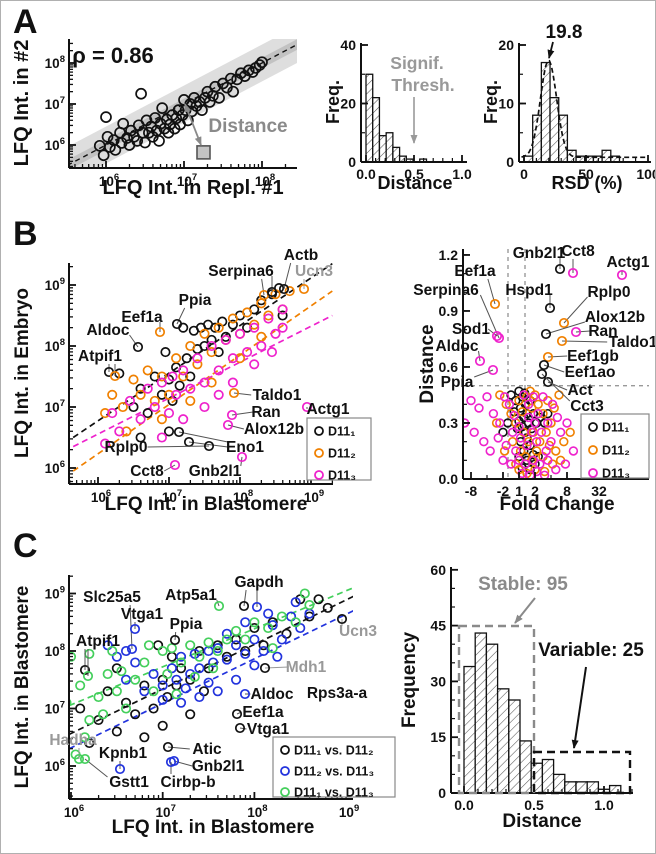 Image resolution: width=656 pixels, height=854 pixels. What do you see at coordinates (25, 234) in the screenshot?
I see `panel-label-b: B` at bounding box center [25, 234].